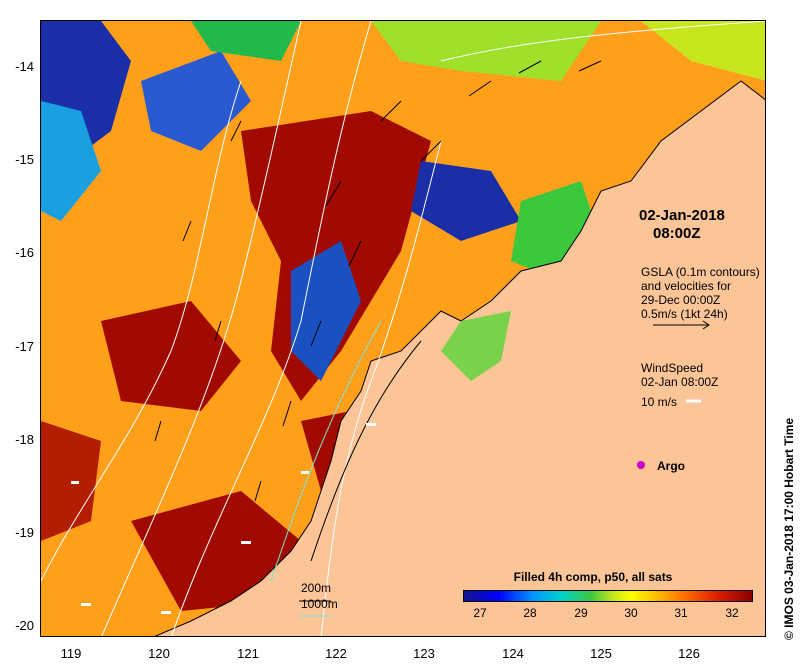 The height and width of the screenshot is (672, 809). I want to click on y-tick-label: -20, so click(24, 625).